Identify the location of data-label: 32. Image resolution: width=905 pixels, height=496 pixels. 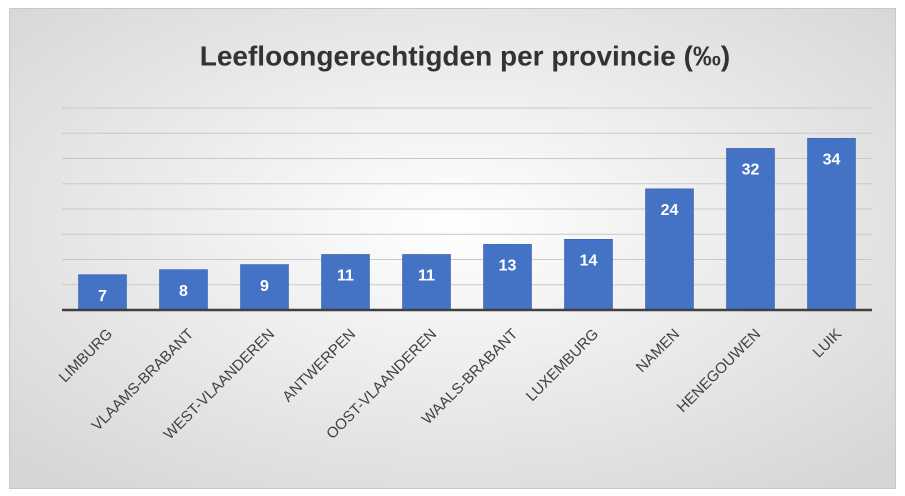
(751, 170).